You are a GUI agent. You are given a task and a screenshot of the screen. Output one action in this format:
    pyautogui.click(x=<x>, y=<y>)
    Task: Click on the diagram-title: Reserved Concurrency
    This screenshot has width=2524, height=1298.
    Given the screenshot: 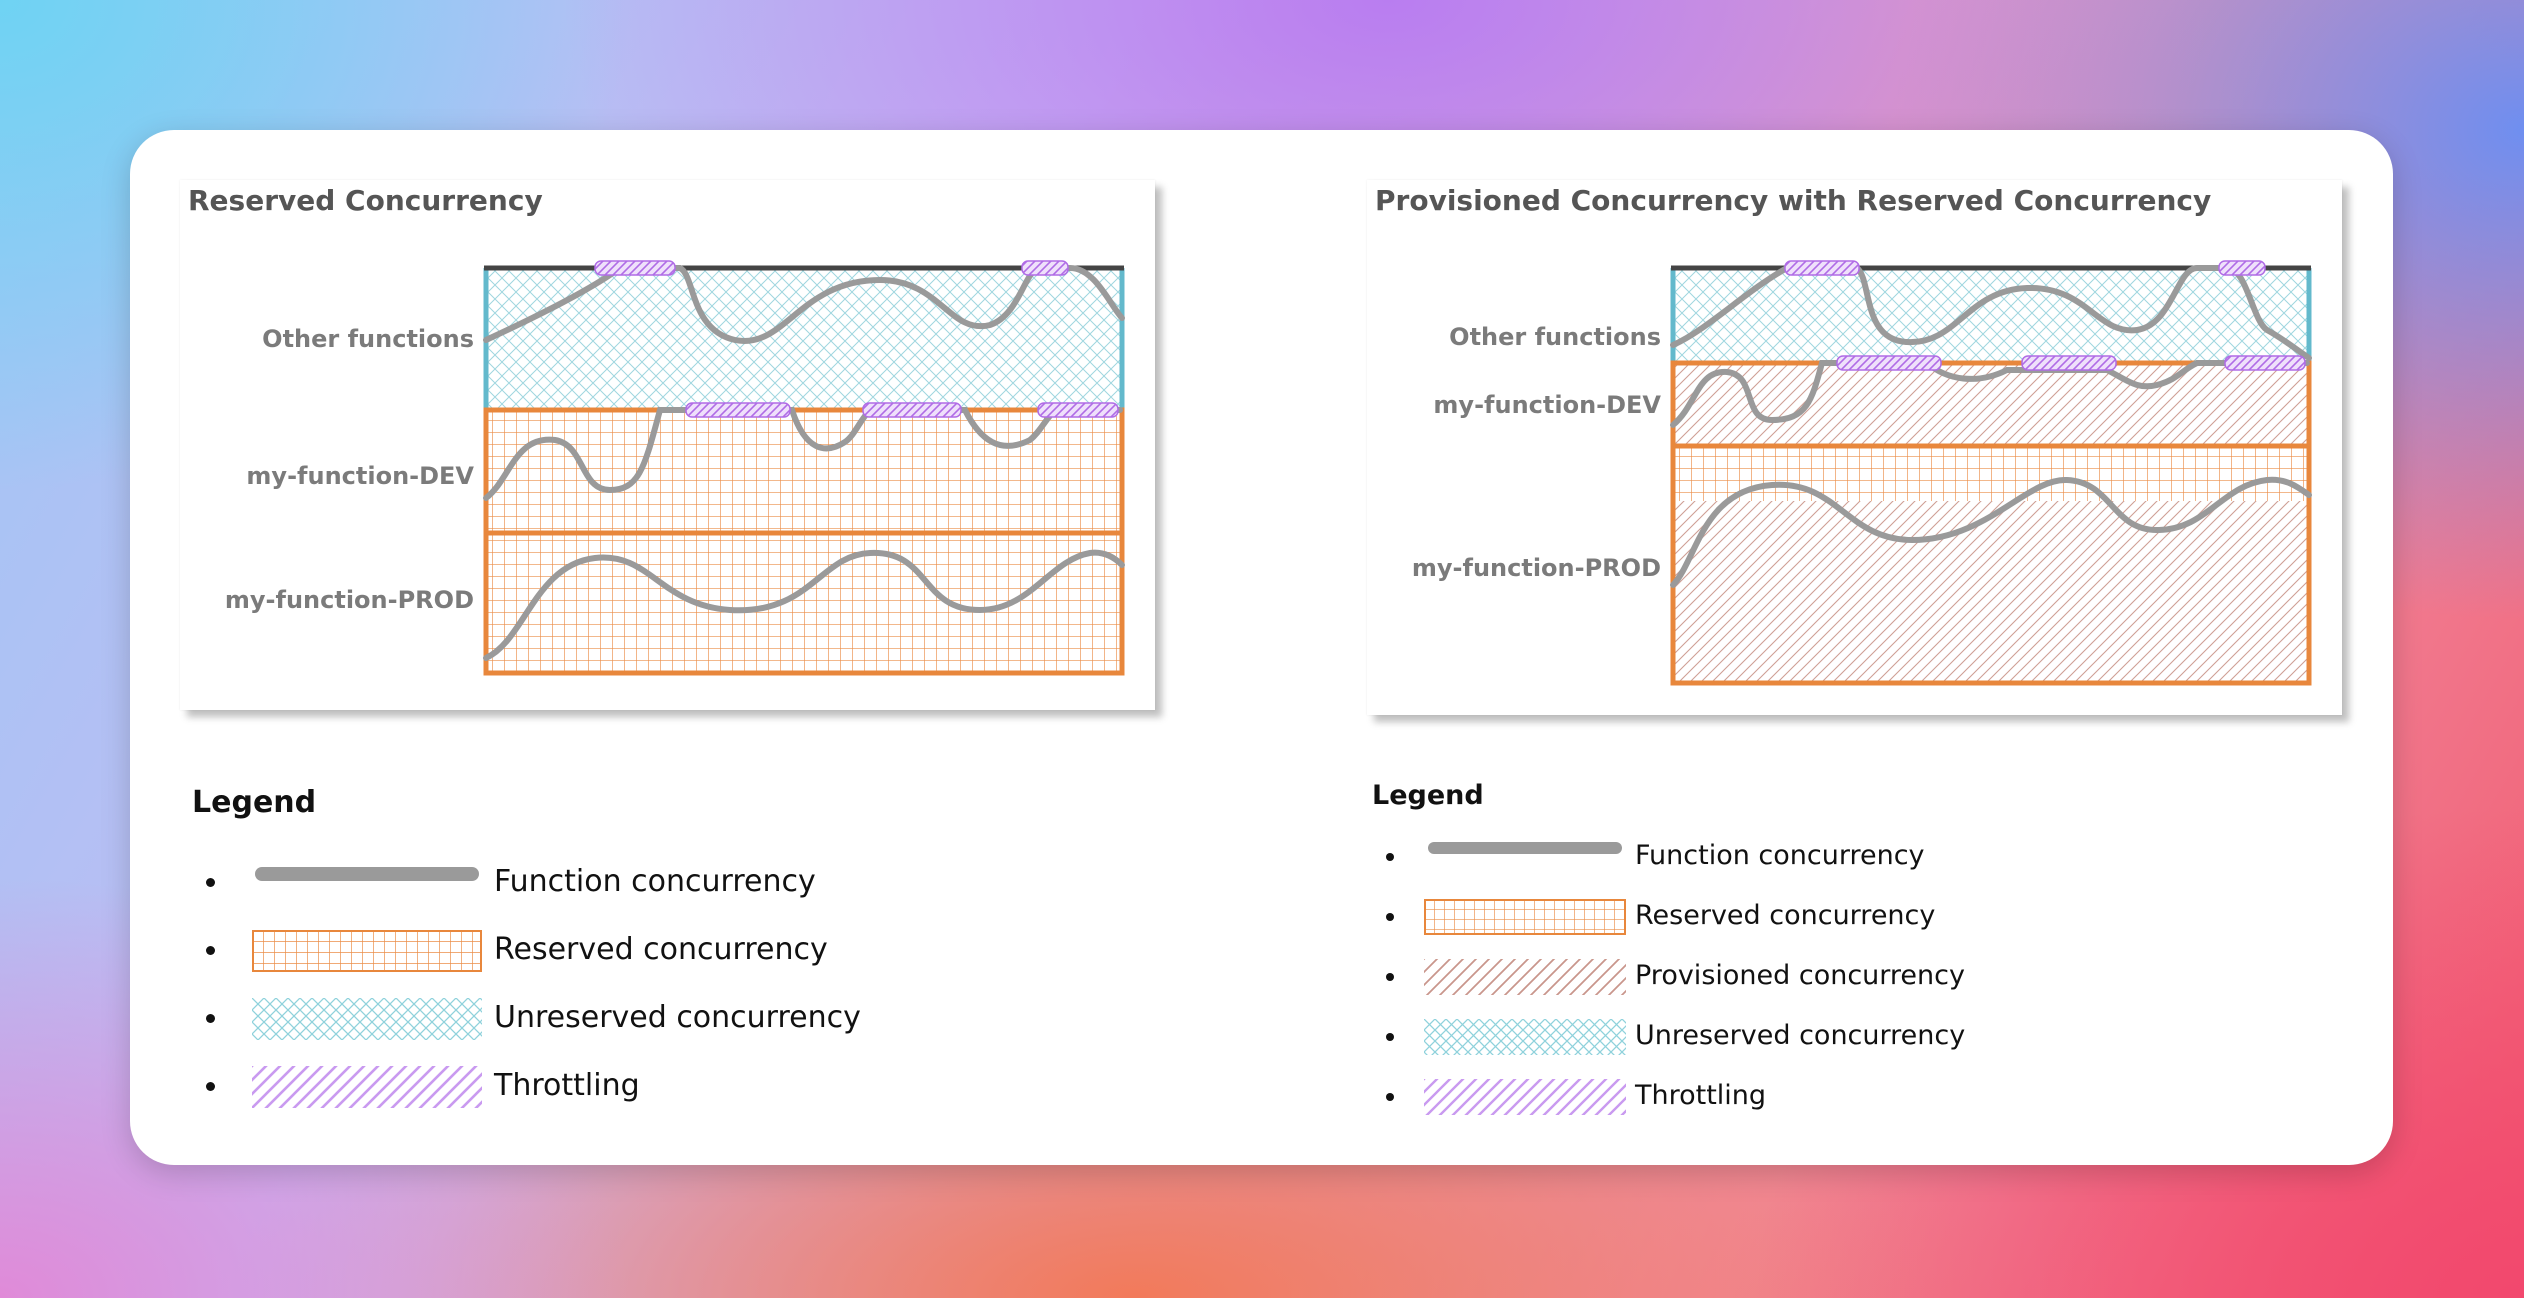 What is the action you would take?
    pyautogui.click(x=365, y=200)
    